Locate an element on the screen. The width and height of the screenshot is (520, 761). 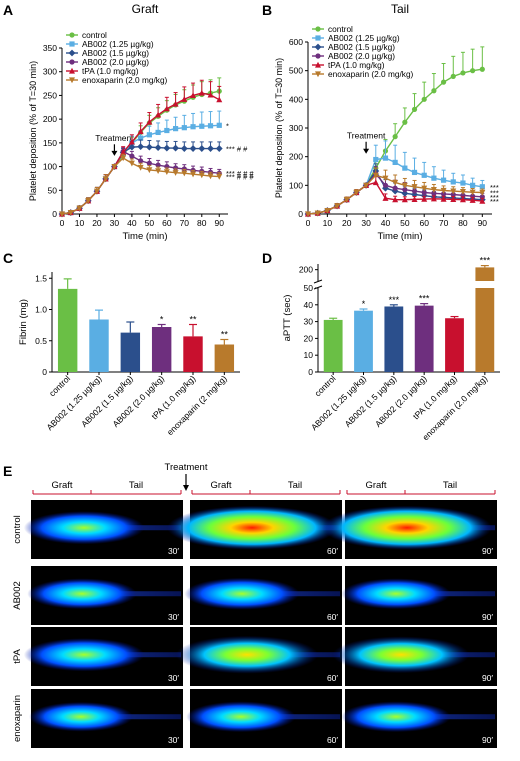
time-label: 90′ is located at coordinates (487, 740).